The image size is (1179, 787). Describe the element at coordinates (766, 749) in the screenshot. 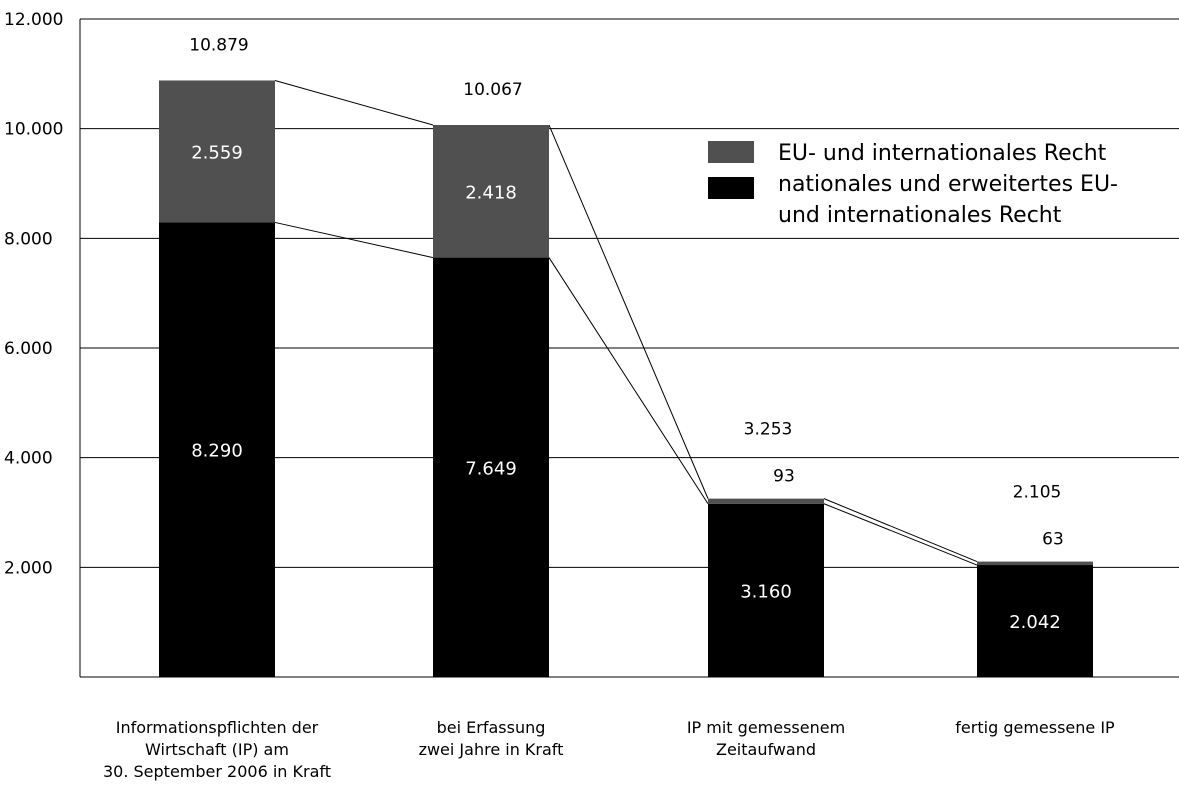

I see `category-label: Zeitaufwand` at that location.